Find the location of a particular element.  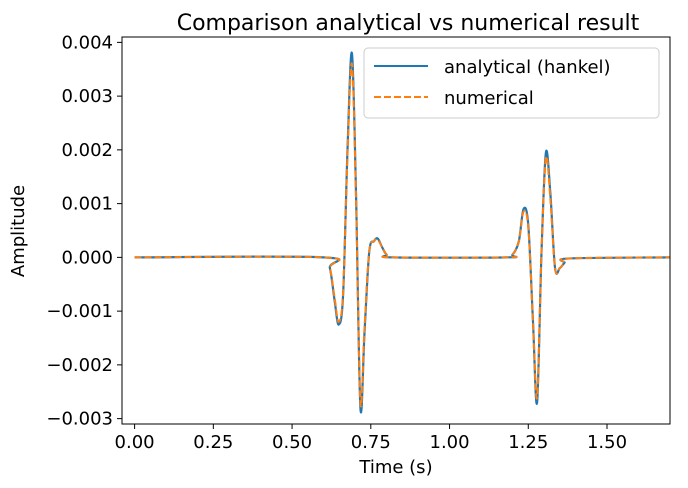

legend-box is located at coordinates (511, 83).